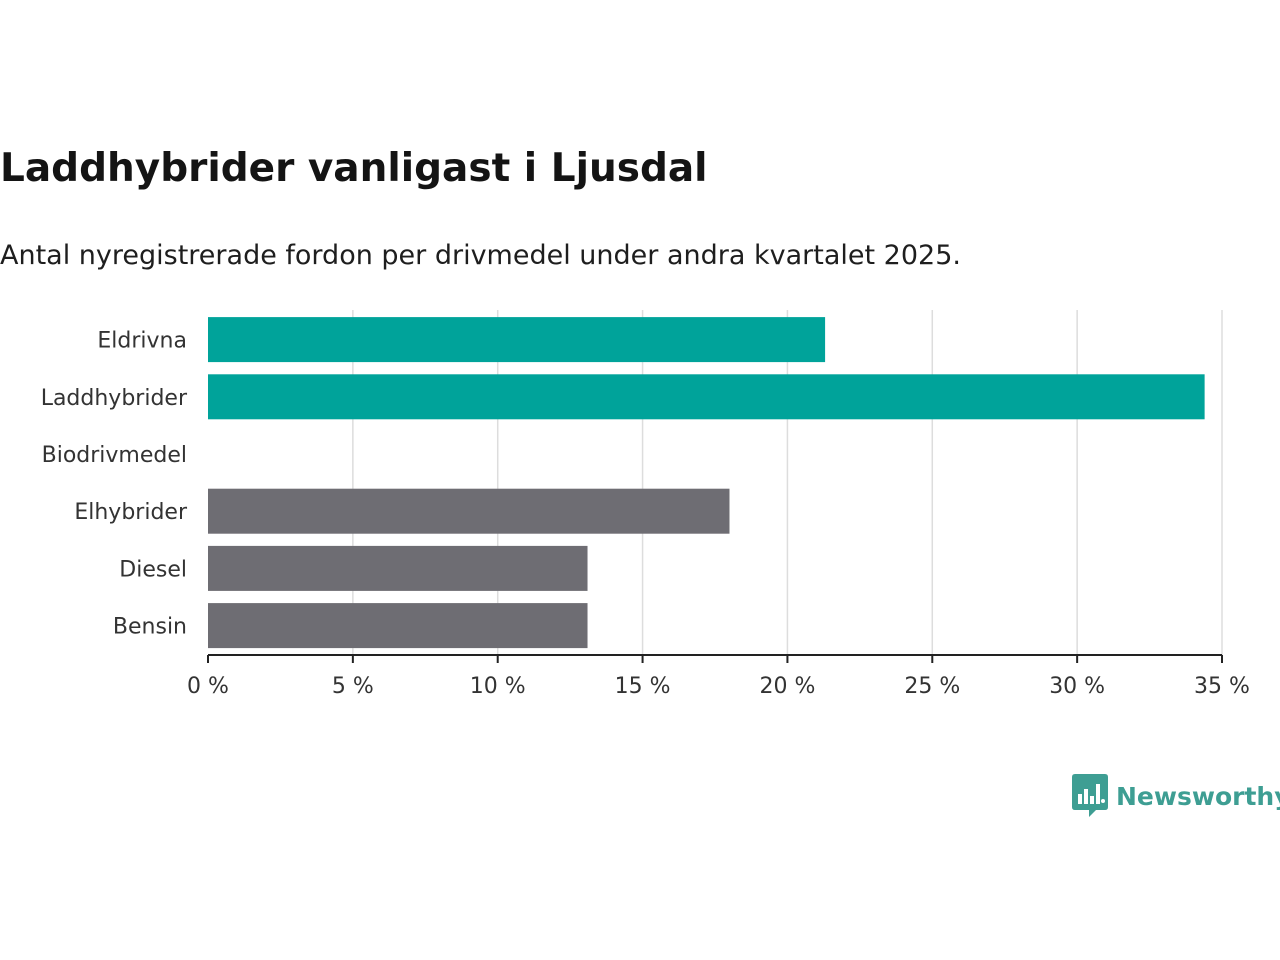 The image size is (1280, 960). Describe the element at coordinates (469, 511) in the screenshot. I see `bar-elhybrider` at that location.